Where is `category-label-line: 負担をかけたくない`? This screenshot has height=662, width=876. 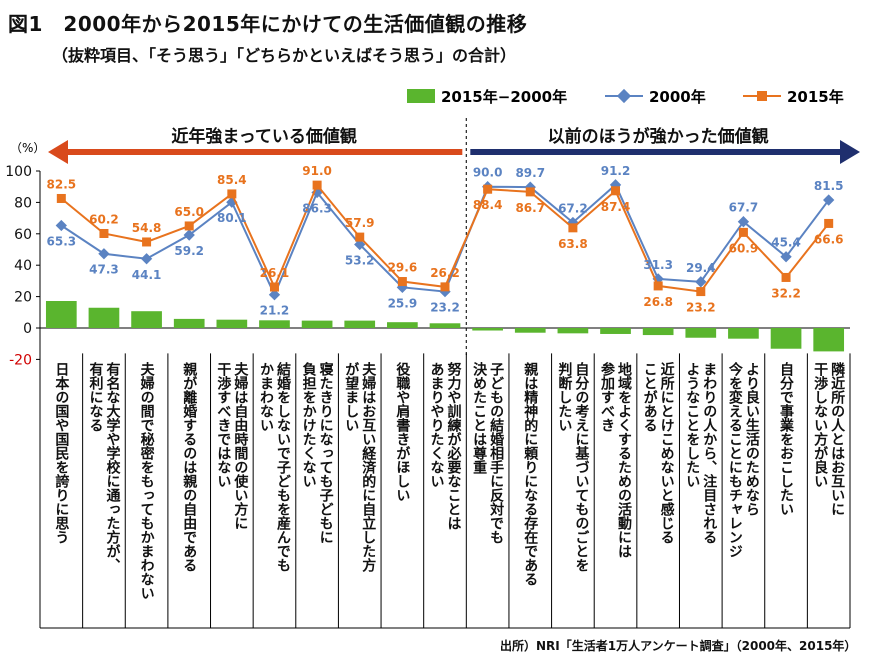 category-label-line: 負担をかけたくない is located at coordinates (309, 424).